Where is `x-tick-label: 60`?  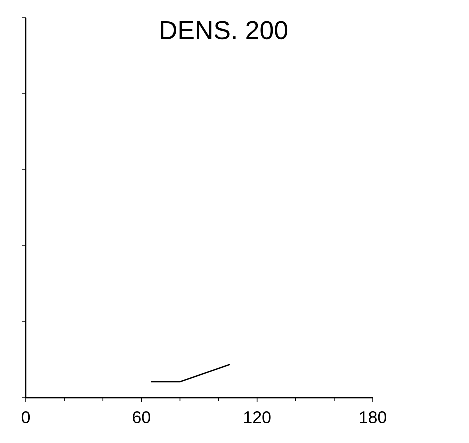 x-tick-label: 60 is located at coordinates (141, 418).